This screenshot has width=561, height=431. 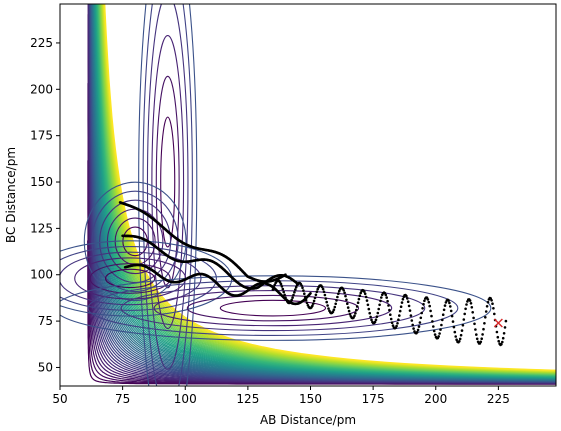 I want to click on end-marker-group, so click(x=498, y=323).